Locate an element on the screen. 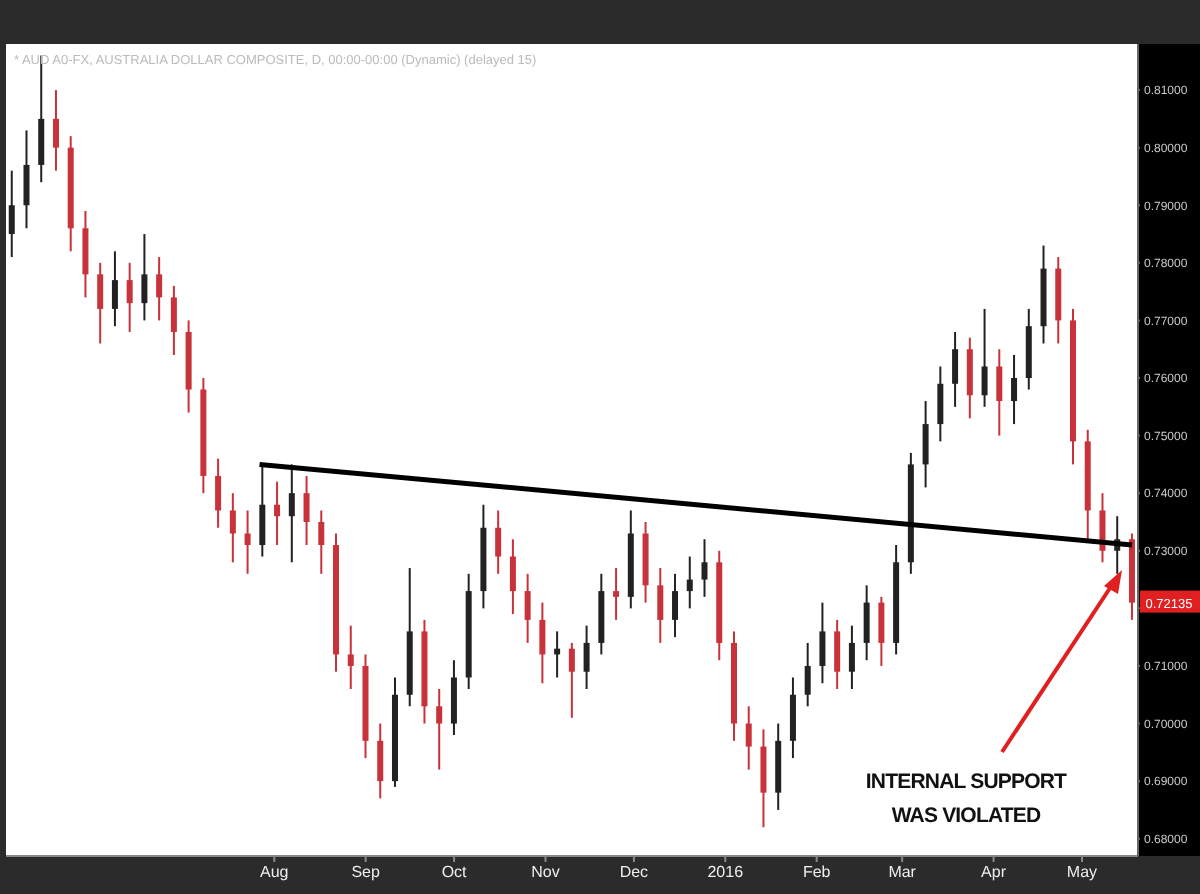  x-tick-label: Nov is located at coordinates (545, 872).